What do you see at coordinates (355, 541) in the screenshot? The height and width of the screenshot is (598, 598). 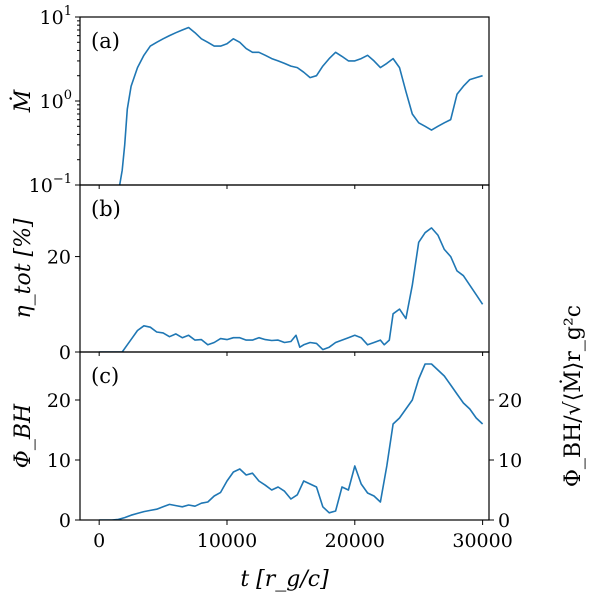 I see `x-tick-label: 20000` at bounding box center [355, 541].